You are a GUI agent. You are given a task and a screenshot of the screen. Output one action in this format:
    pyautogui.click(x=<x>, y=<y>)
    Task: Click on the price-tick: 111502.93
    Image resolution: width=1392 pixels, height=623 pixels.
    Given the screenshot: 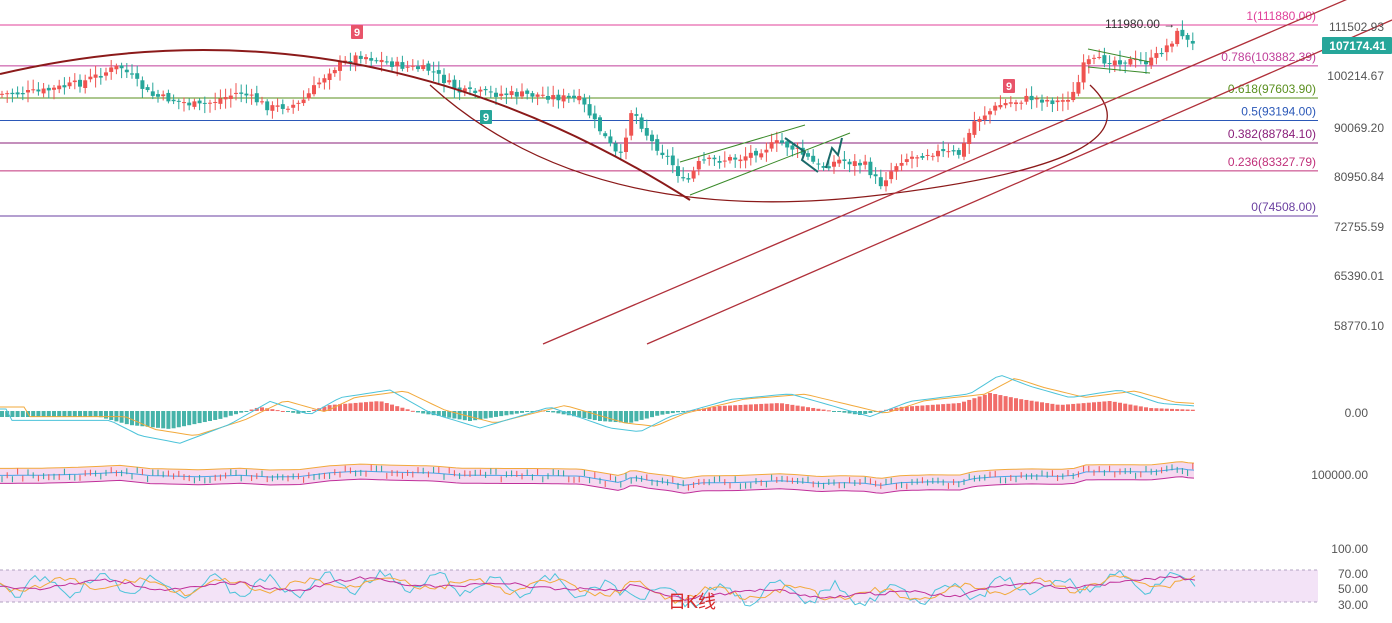 What is the action you would take?
    pyautogui.click(x=1356, y=27)
    